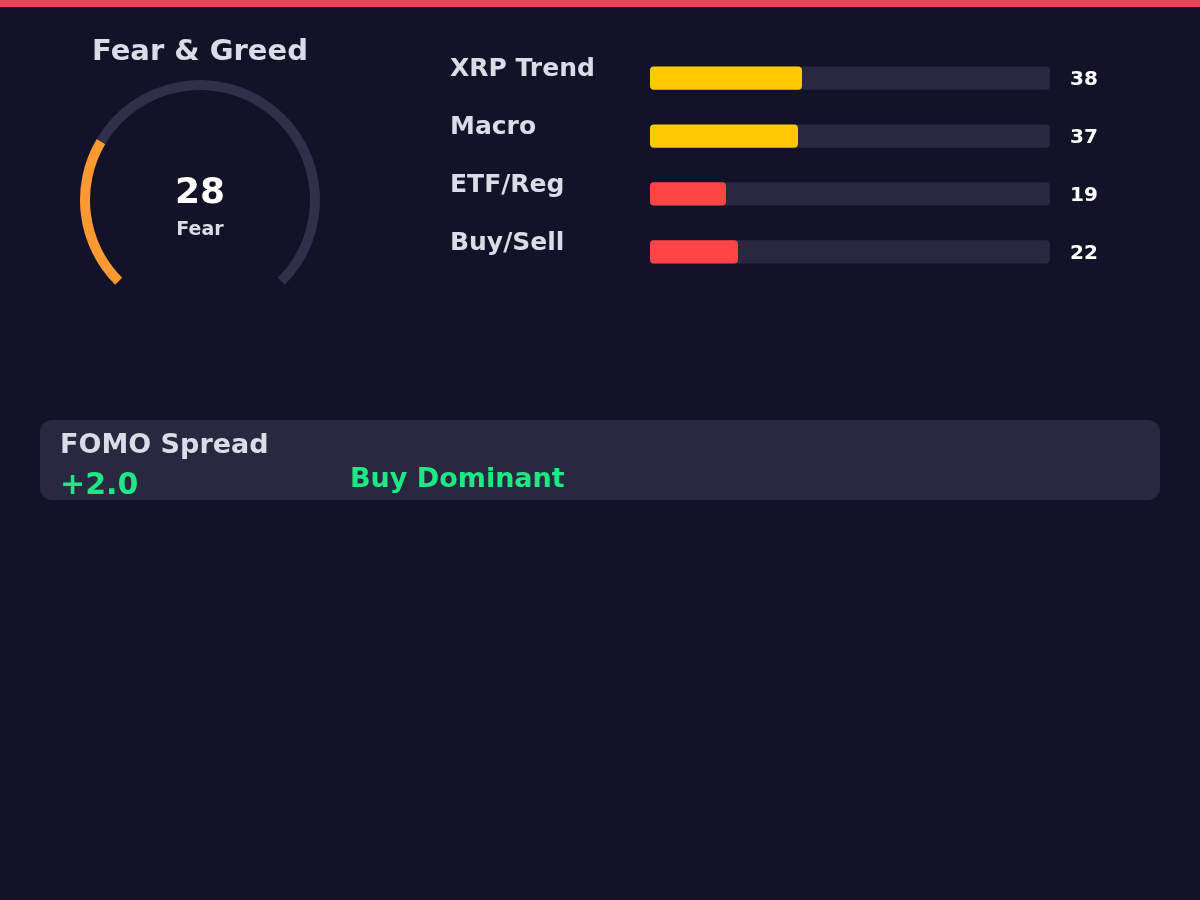 The width and height of the screenshot is (1200, 900). Describe the element at coordinates (1084, 78) in the screenshot. I see `data-label: 38` at that location.